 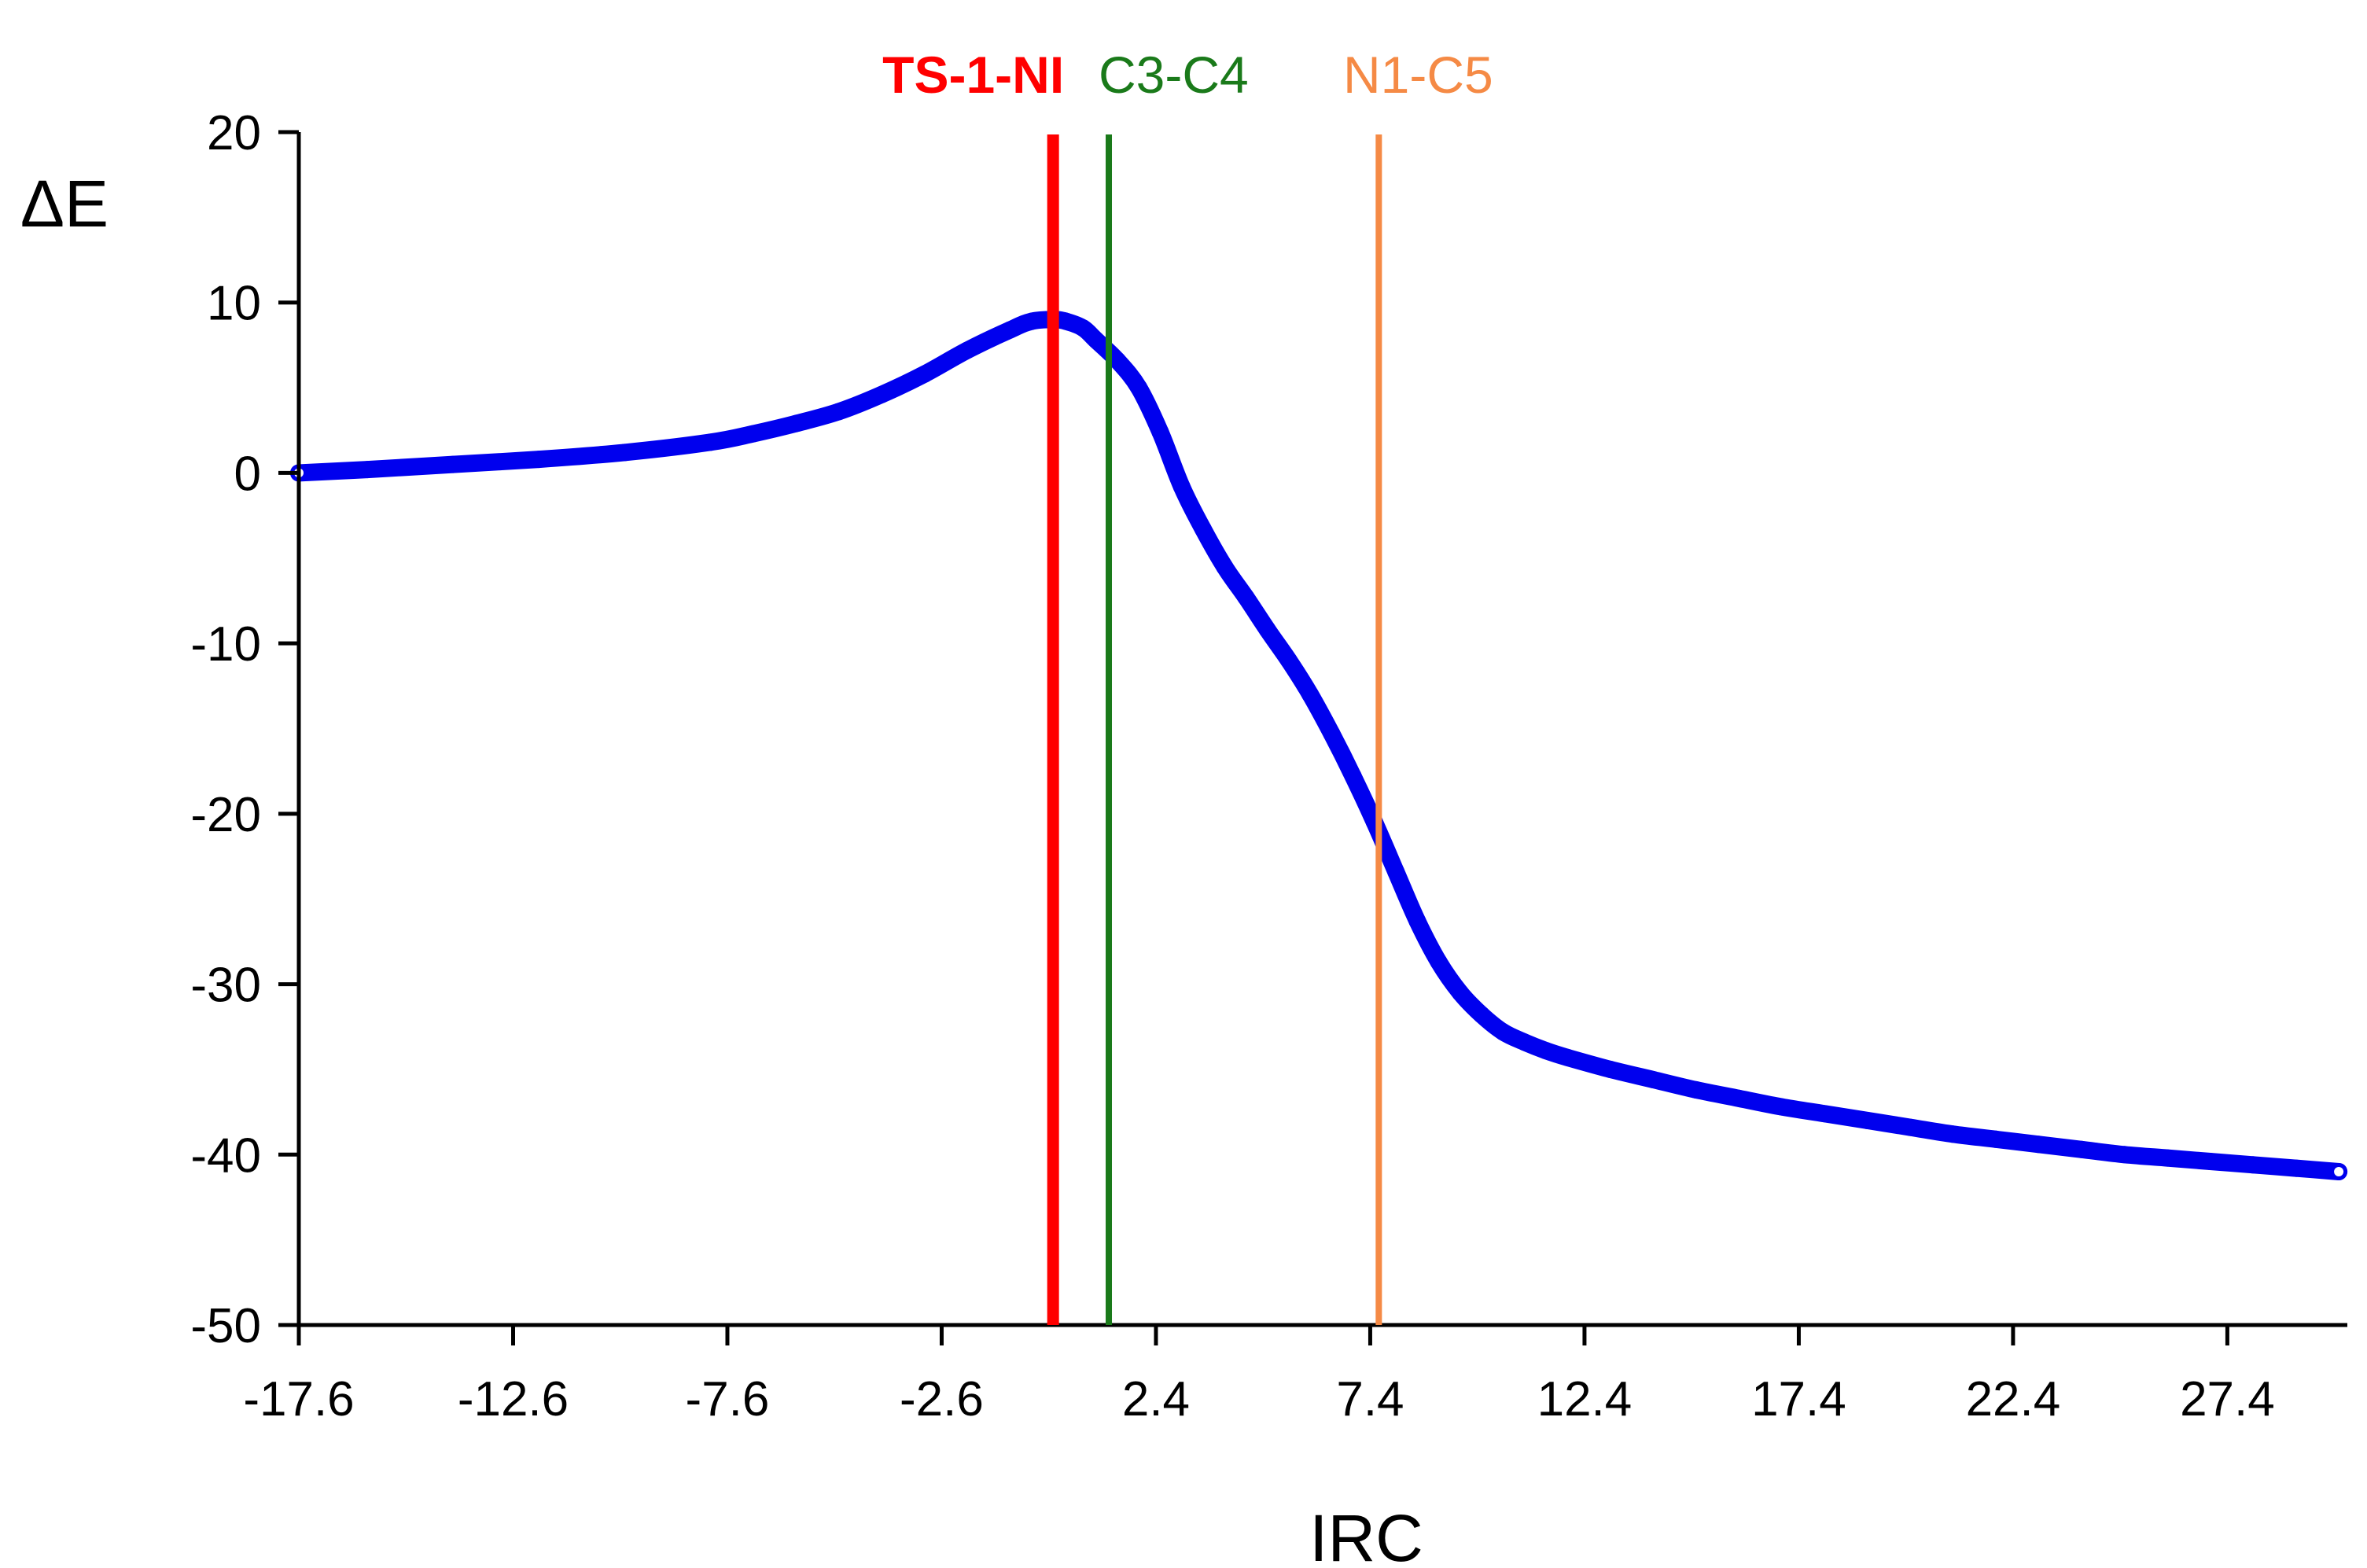 What do you see at coordinates (1156, 1399) in the screenshot?
I see `x-tick-label: 2.4` at bounding box center [1156, 1399].